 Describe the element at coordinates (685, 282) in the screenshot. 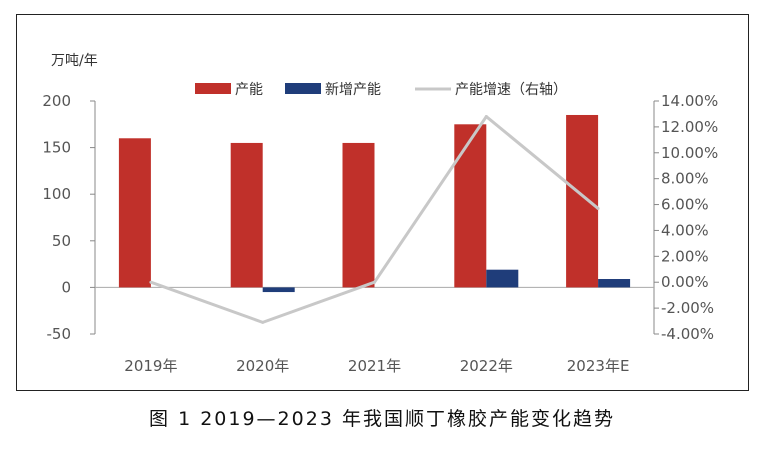

I see `right-tick-label: 0.00%` at that location.